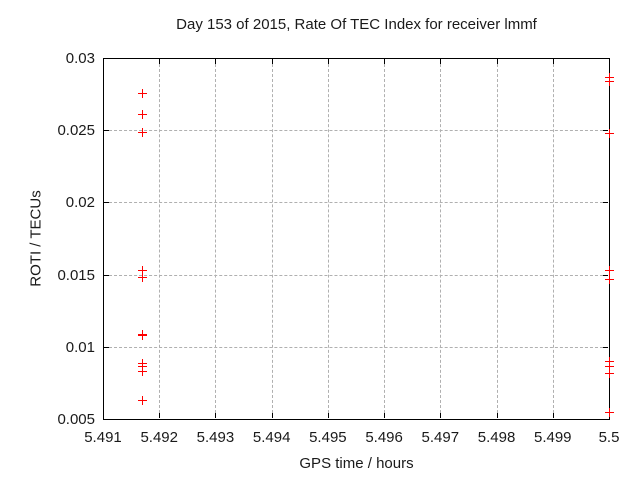  What do you see at coordinates (76, 419) in the screenshot?
I see `y-tick-label: 0.005` at bounding box center [76, 419].